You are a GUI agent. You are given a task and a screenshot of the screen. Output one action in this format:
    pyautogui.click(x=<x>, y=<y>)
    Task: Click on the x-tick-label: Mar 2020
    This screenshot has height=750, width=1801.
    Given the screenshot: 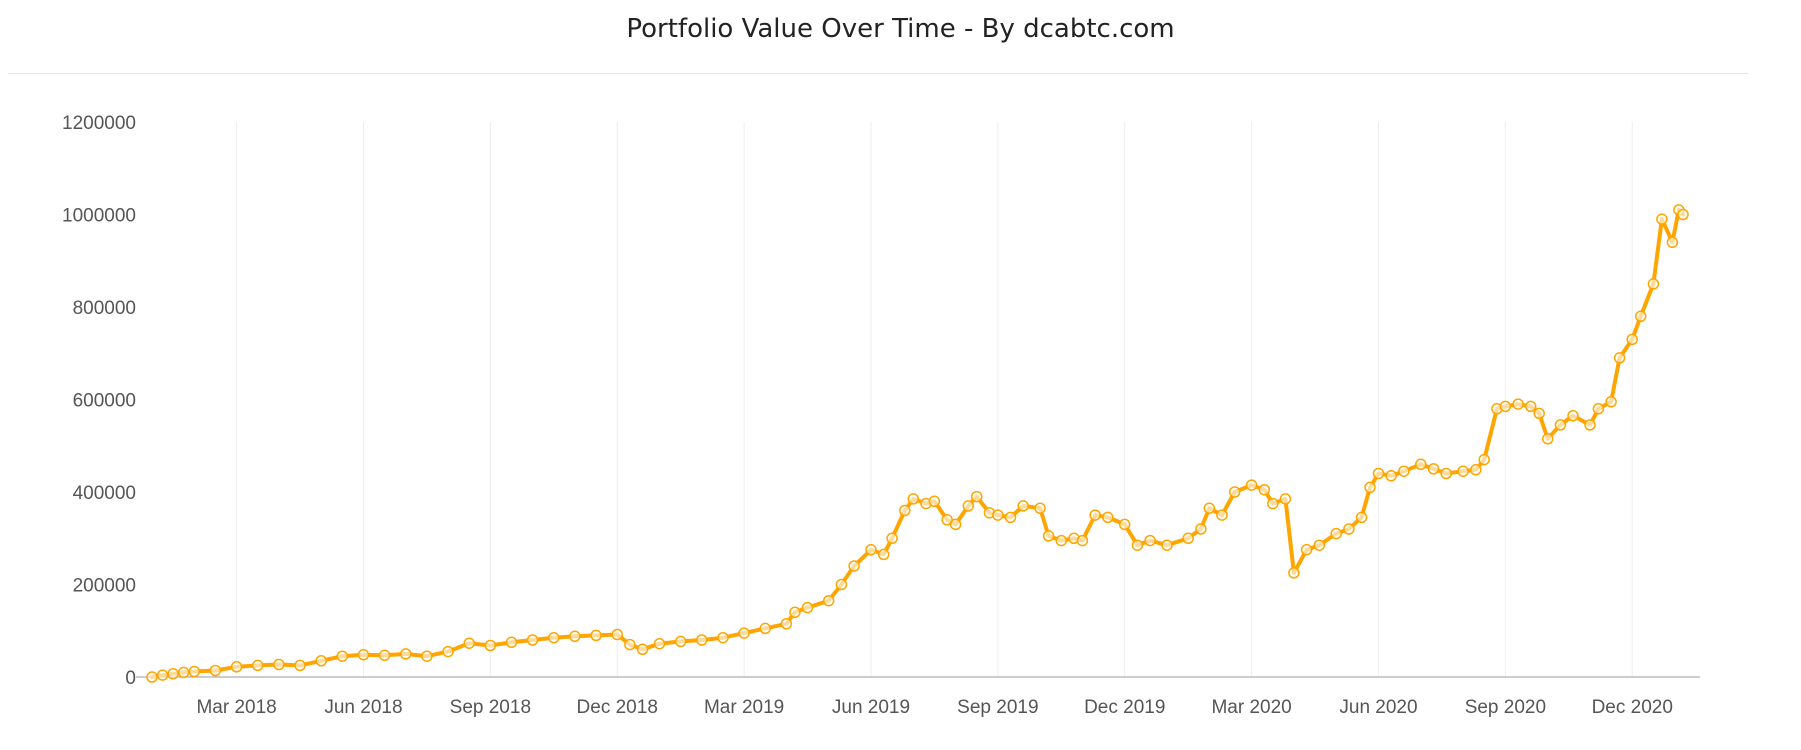 What is the action you would take?
    pyautogui.click(x=1251, y=707)
    